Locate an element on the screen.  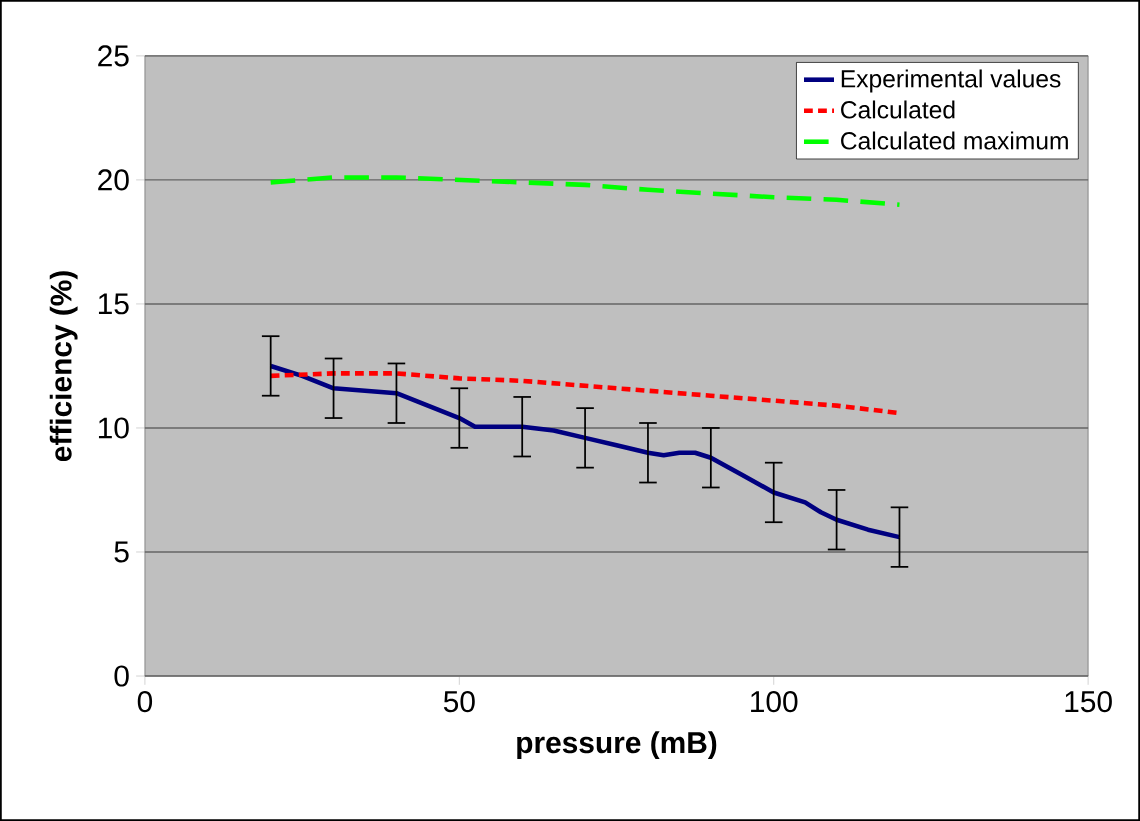
x-tick-label: 50 is located at coordinates (459, 702).